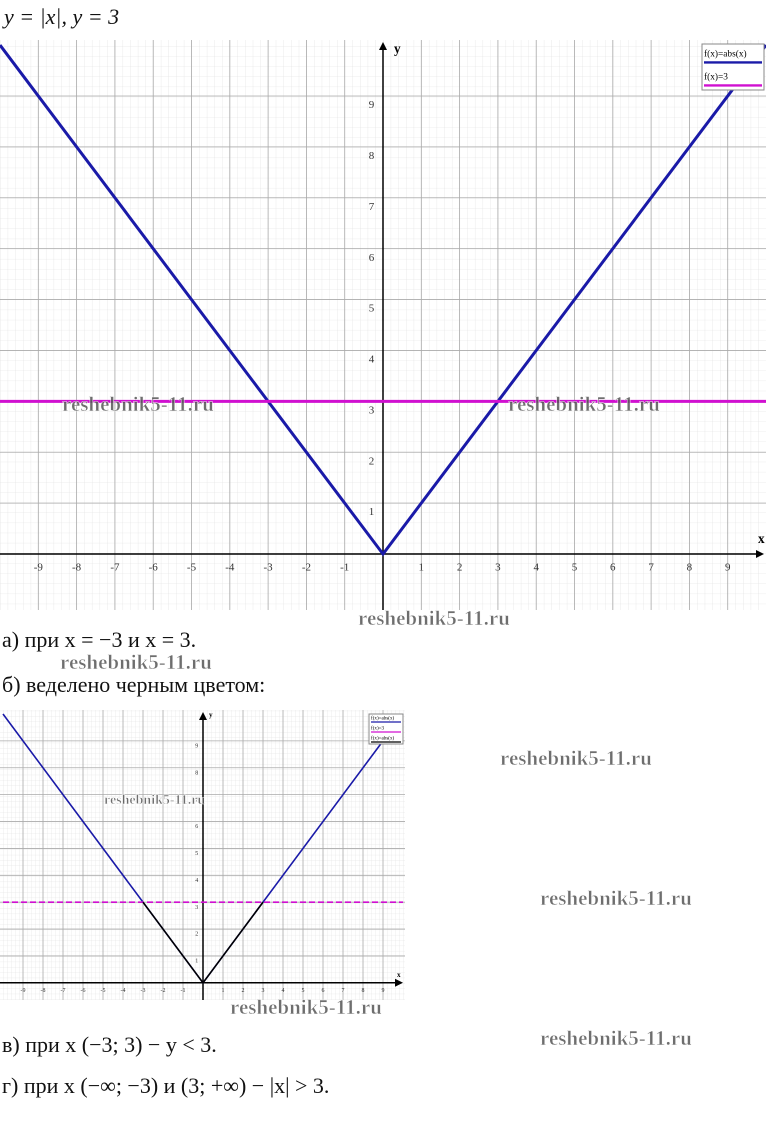  What do you see at coordinates (165, 1085) in the screenshot?
I see `answer-text: г) при x (−∞; −3) и (3; +∞) − |x| > 3.` at bounding box center [165, 1085].